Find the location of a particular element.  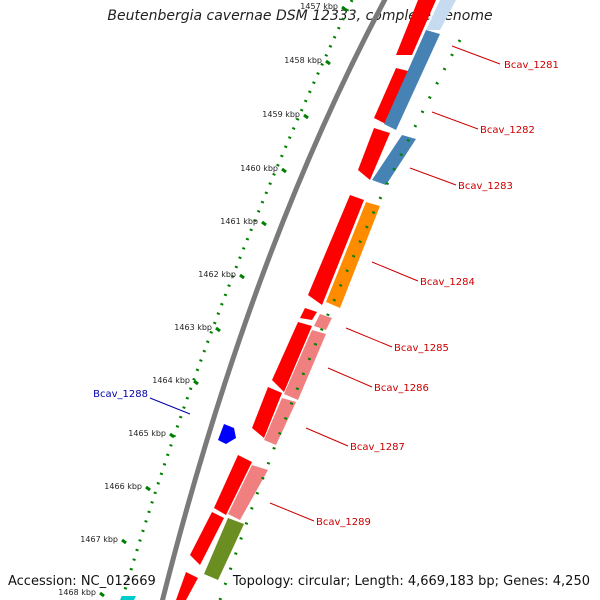

kbp-label: 1462 kbp is located at coordinates (217, 274).